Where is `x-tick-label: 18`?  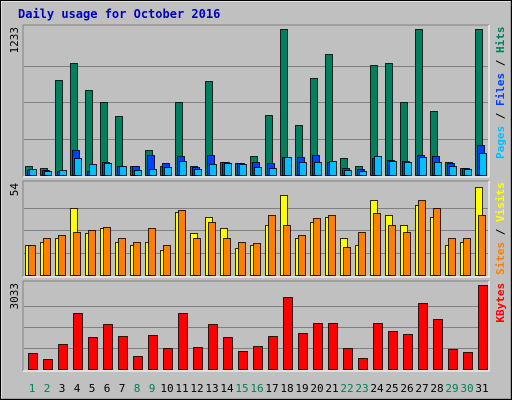
x-tick-label: 18 is located at coordinates (286, 388).